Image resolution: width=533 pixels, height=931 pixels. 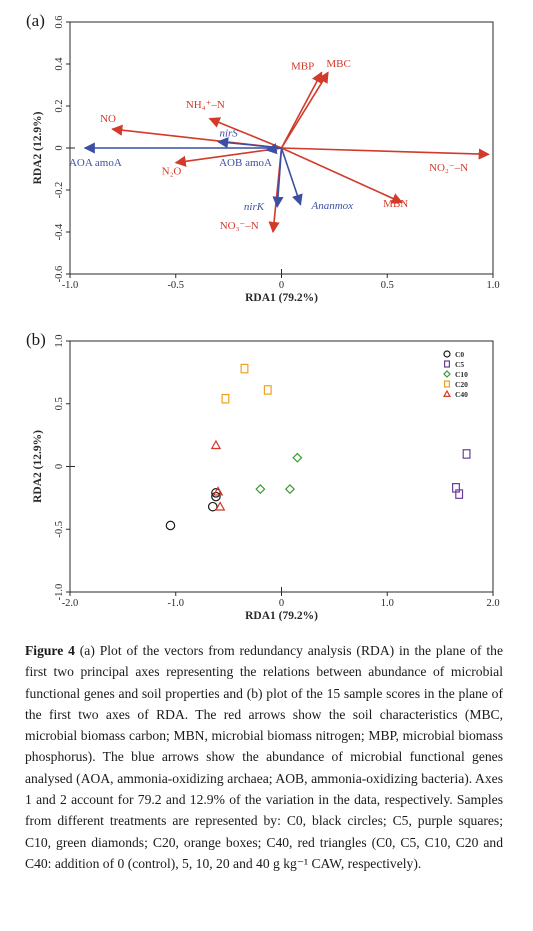 I want to click on panel-b-y-tick-label: -0.5, so click(x=59, y=529).